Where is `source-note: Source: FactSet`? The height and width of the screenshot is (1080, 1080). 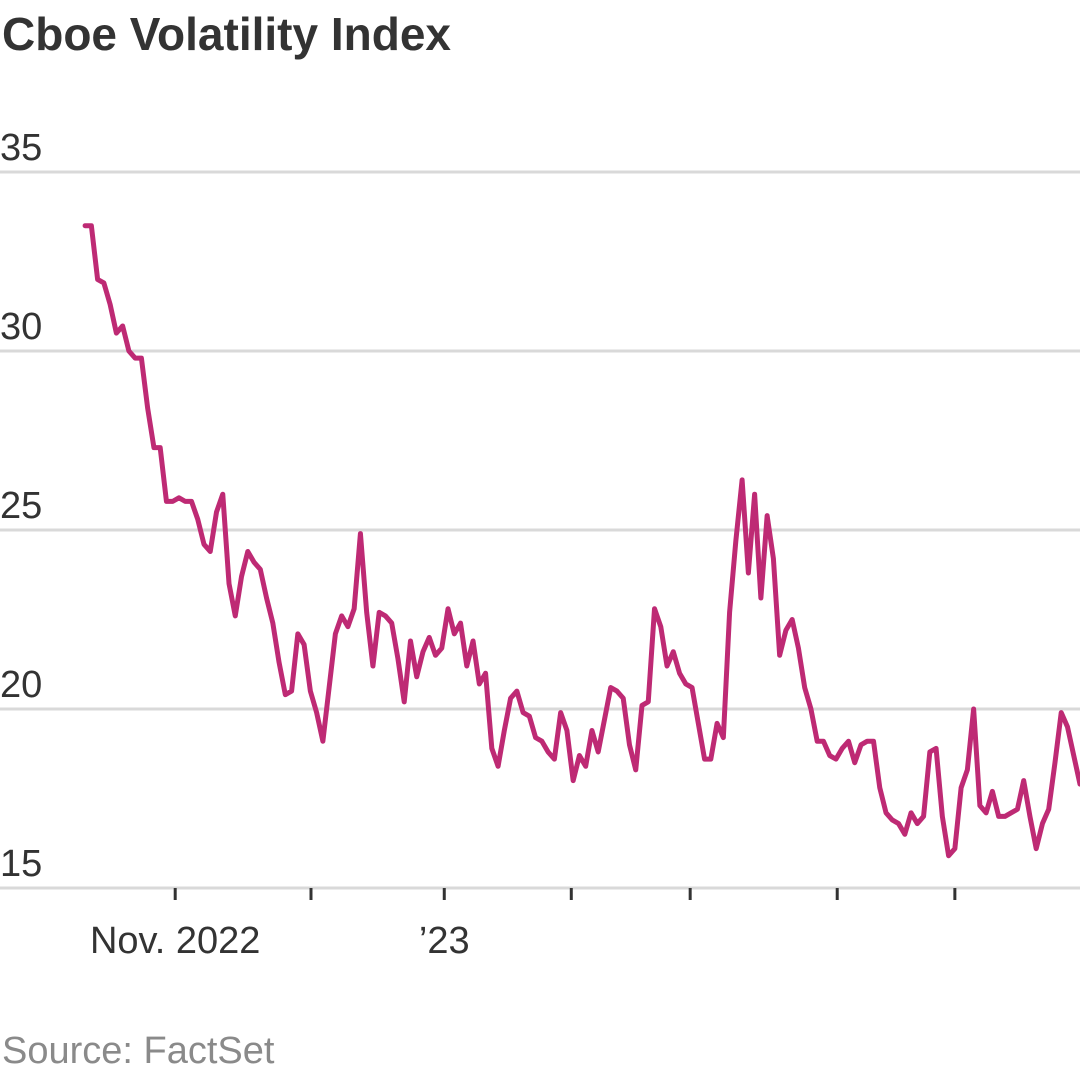 source-note: Source: FactSet is located at coordinates (138, 1051).